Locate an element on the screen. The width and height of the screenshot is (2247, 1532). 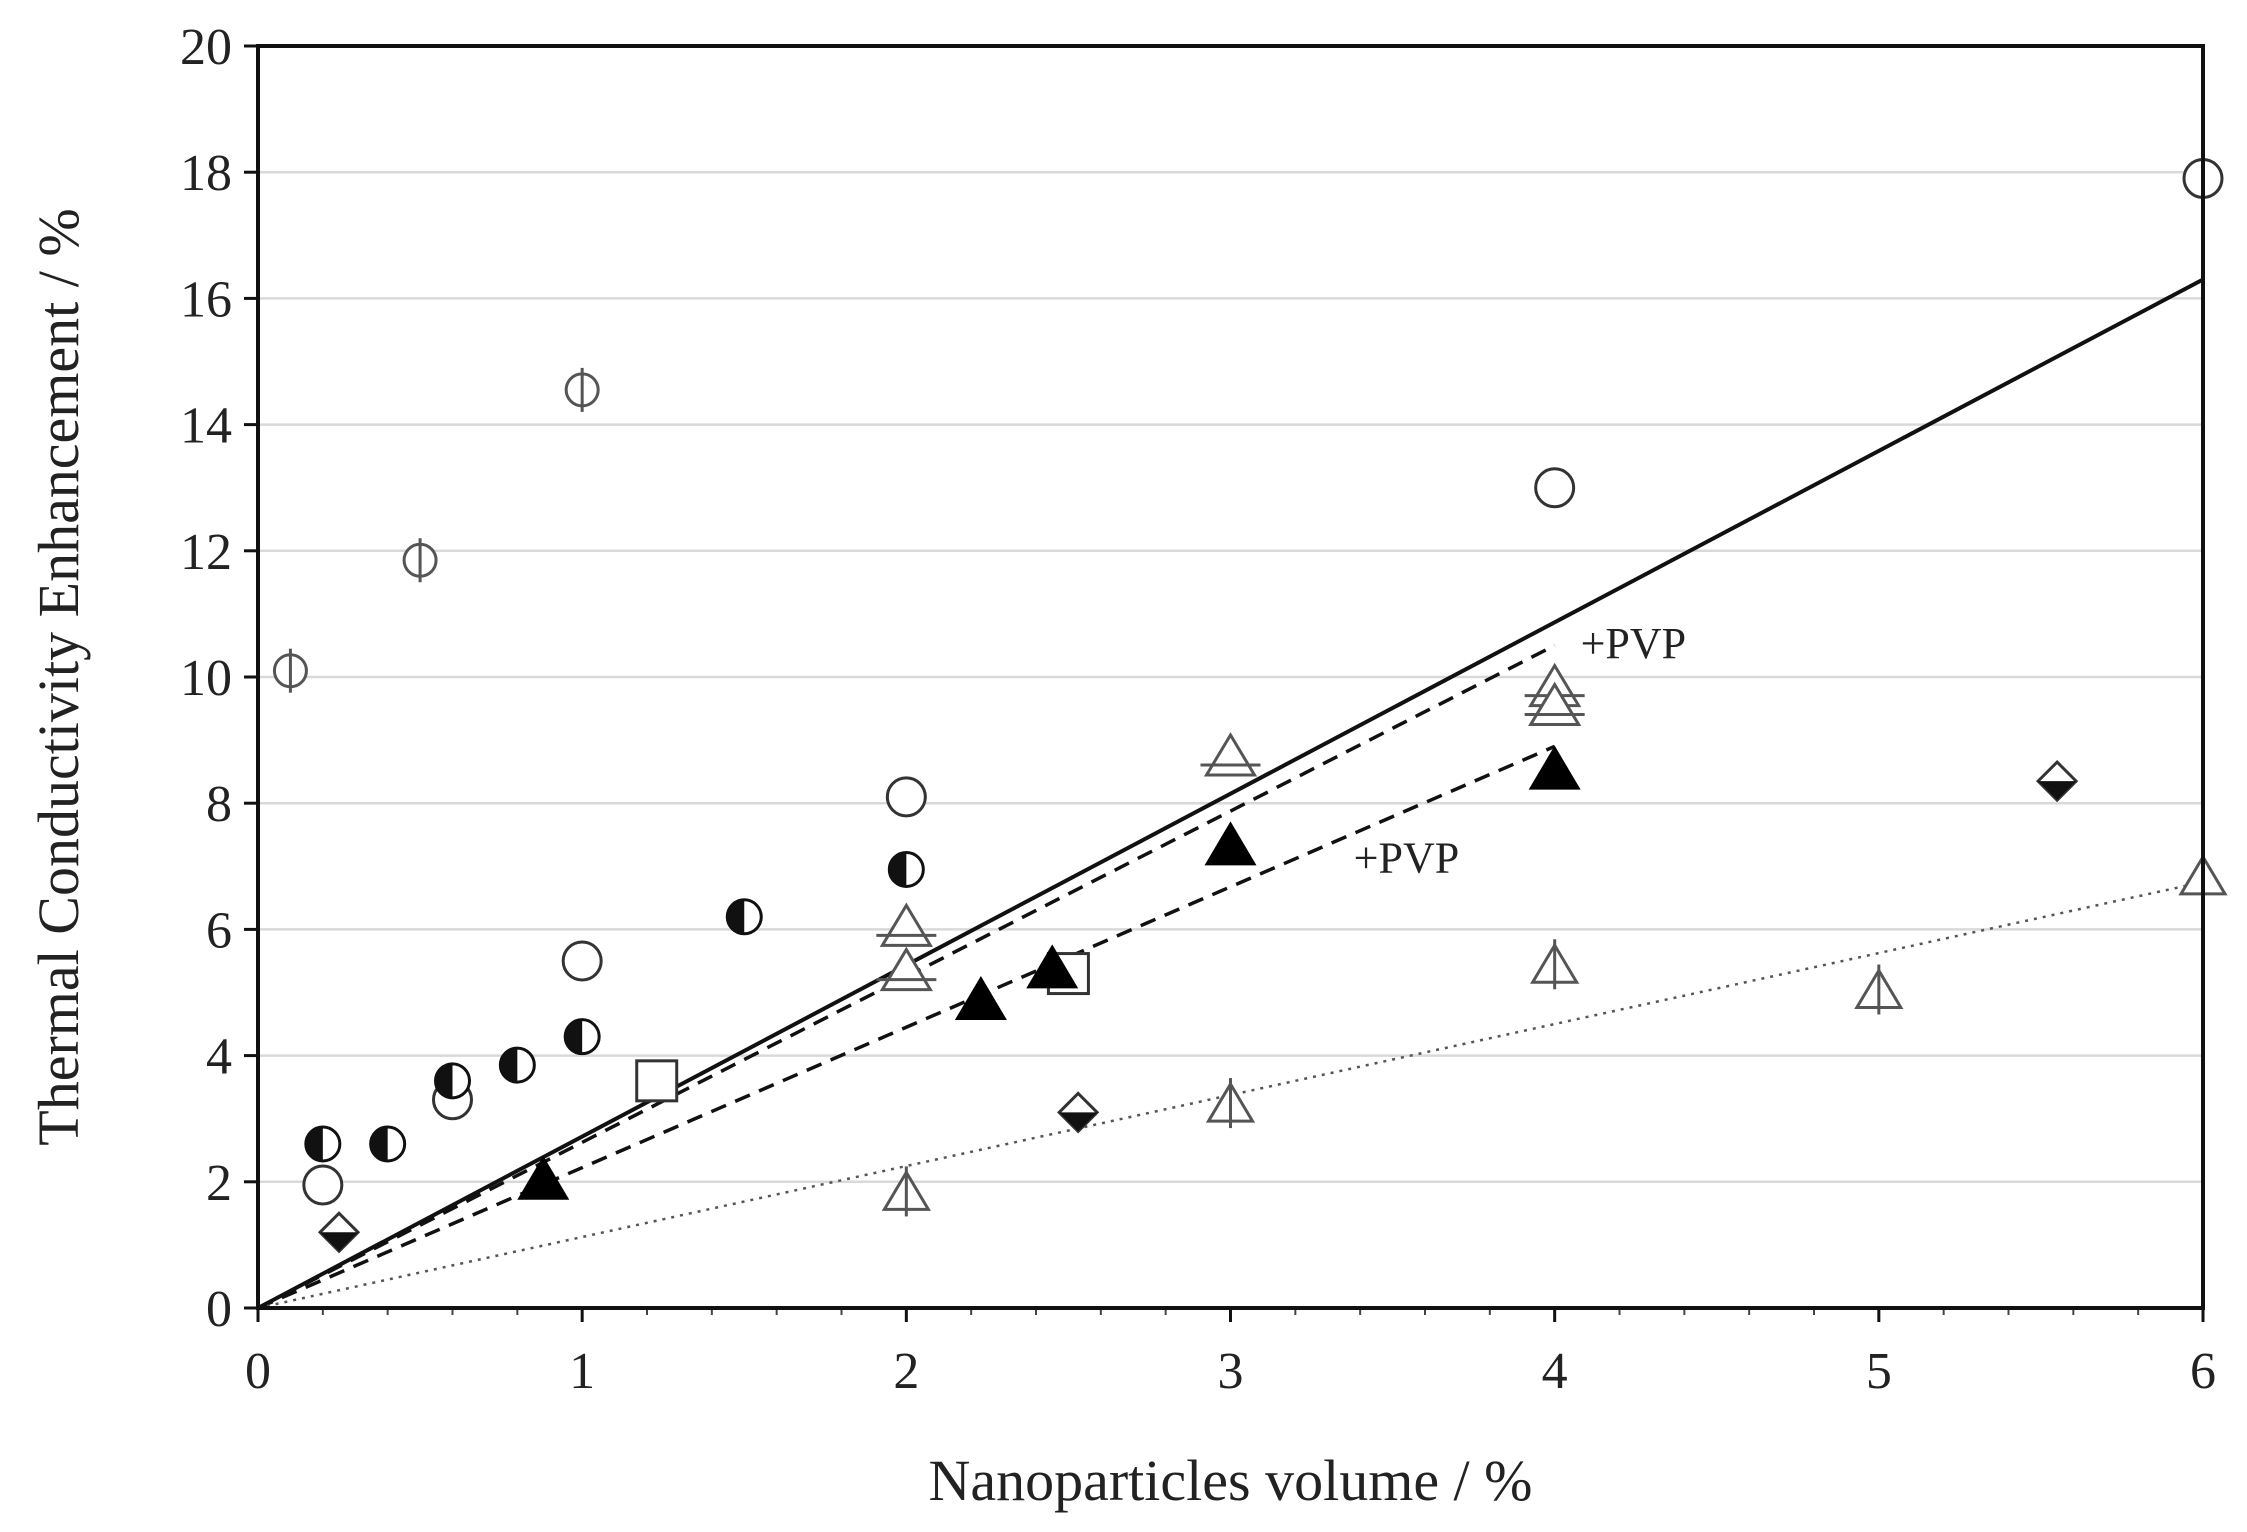
square-shape is located at coordinates (657, 1081).